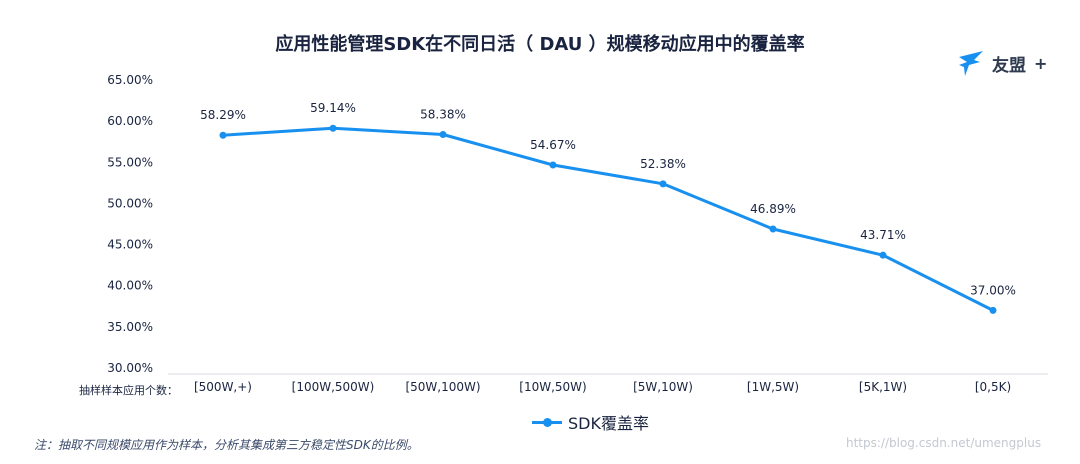 The width and height of the screenshot is (1080, 464). What do you see at coordinates (993, 290) in the screenshot?
I see `data-label: 37.00%` at bounding box center [993, 290].